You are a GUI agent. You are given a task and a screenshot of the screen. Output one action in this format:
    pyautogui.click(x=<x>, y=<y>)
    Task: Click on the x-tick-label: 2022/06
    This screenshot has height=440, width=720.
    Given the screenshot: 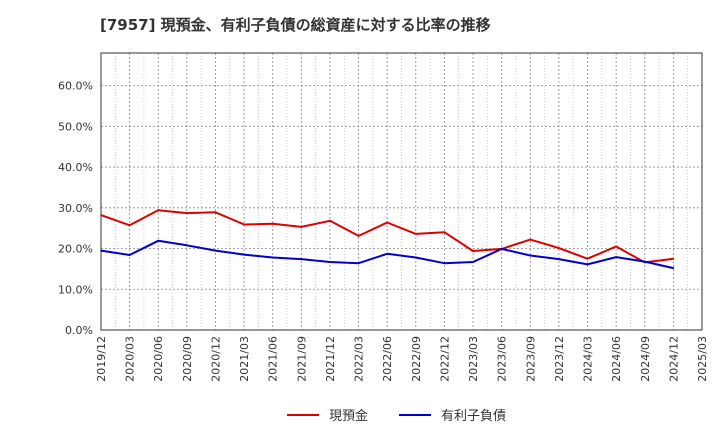 What is the action you would take?
    pyautogui.click(x=387, y=359)
    